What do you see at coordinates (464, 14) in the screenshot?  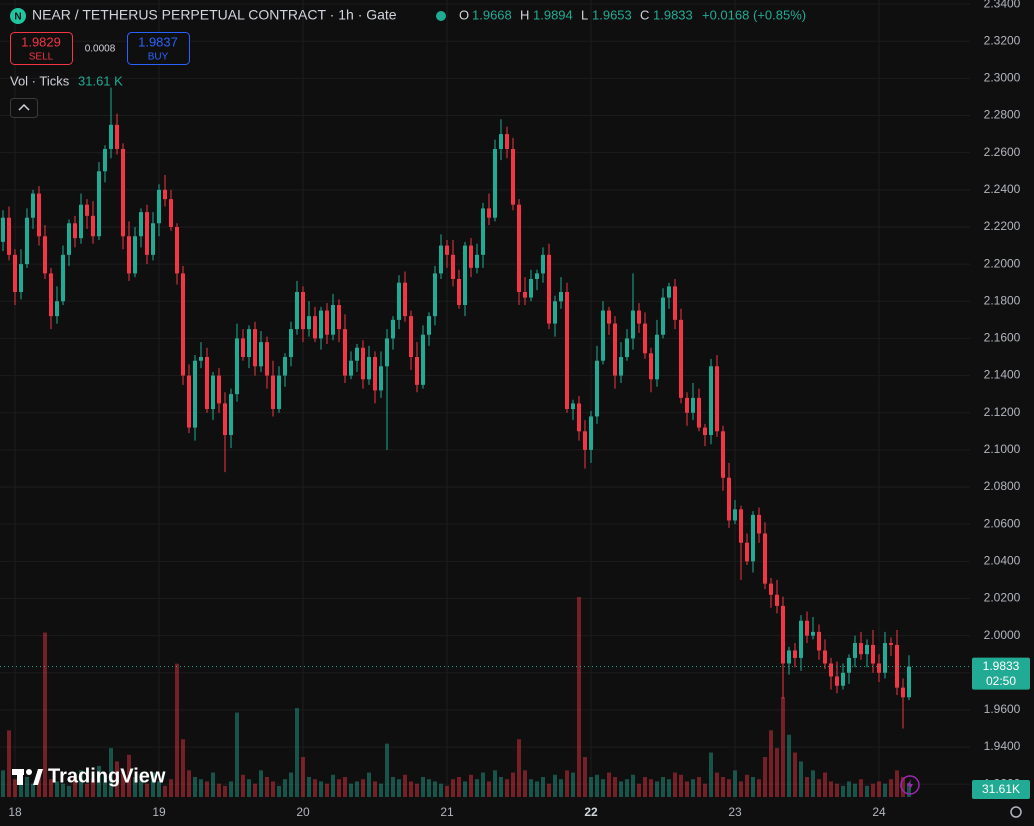 I see `ohlc-label: O` at bounding box center [464, 14].